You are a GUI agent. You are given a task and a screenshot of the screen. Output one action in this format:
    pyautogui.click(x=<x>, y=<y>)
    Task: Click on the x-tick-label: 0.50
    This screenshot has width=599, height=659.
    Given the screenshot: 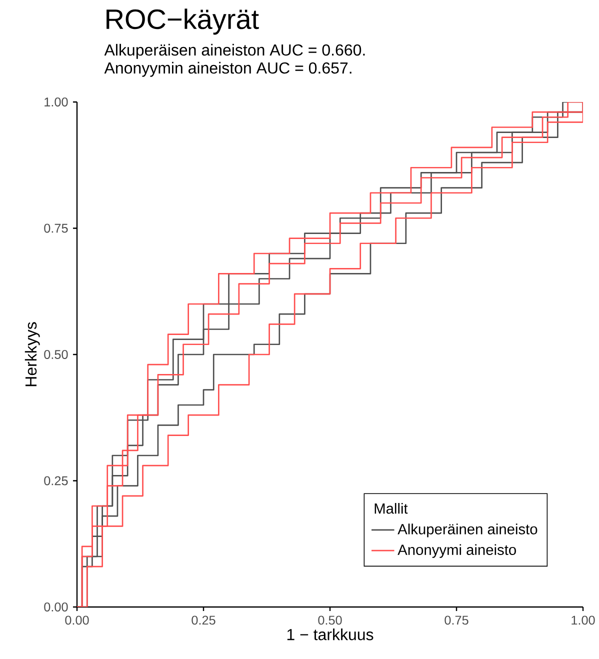 What is the action you would take?
    pyautogui.click(x=330, y=620)
    